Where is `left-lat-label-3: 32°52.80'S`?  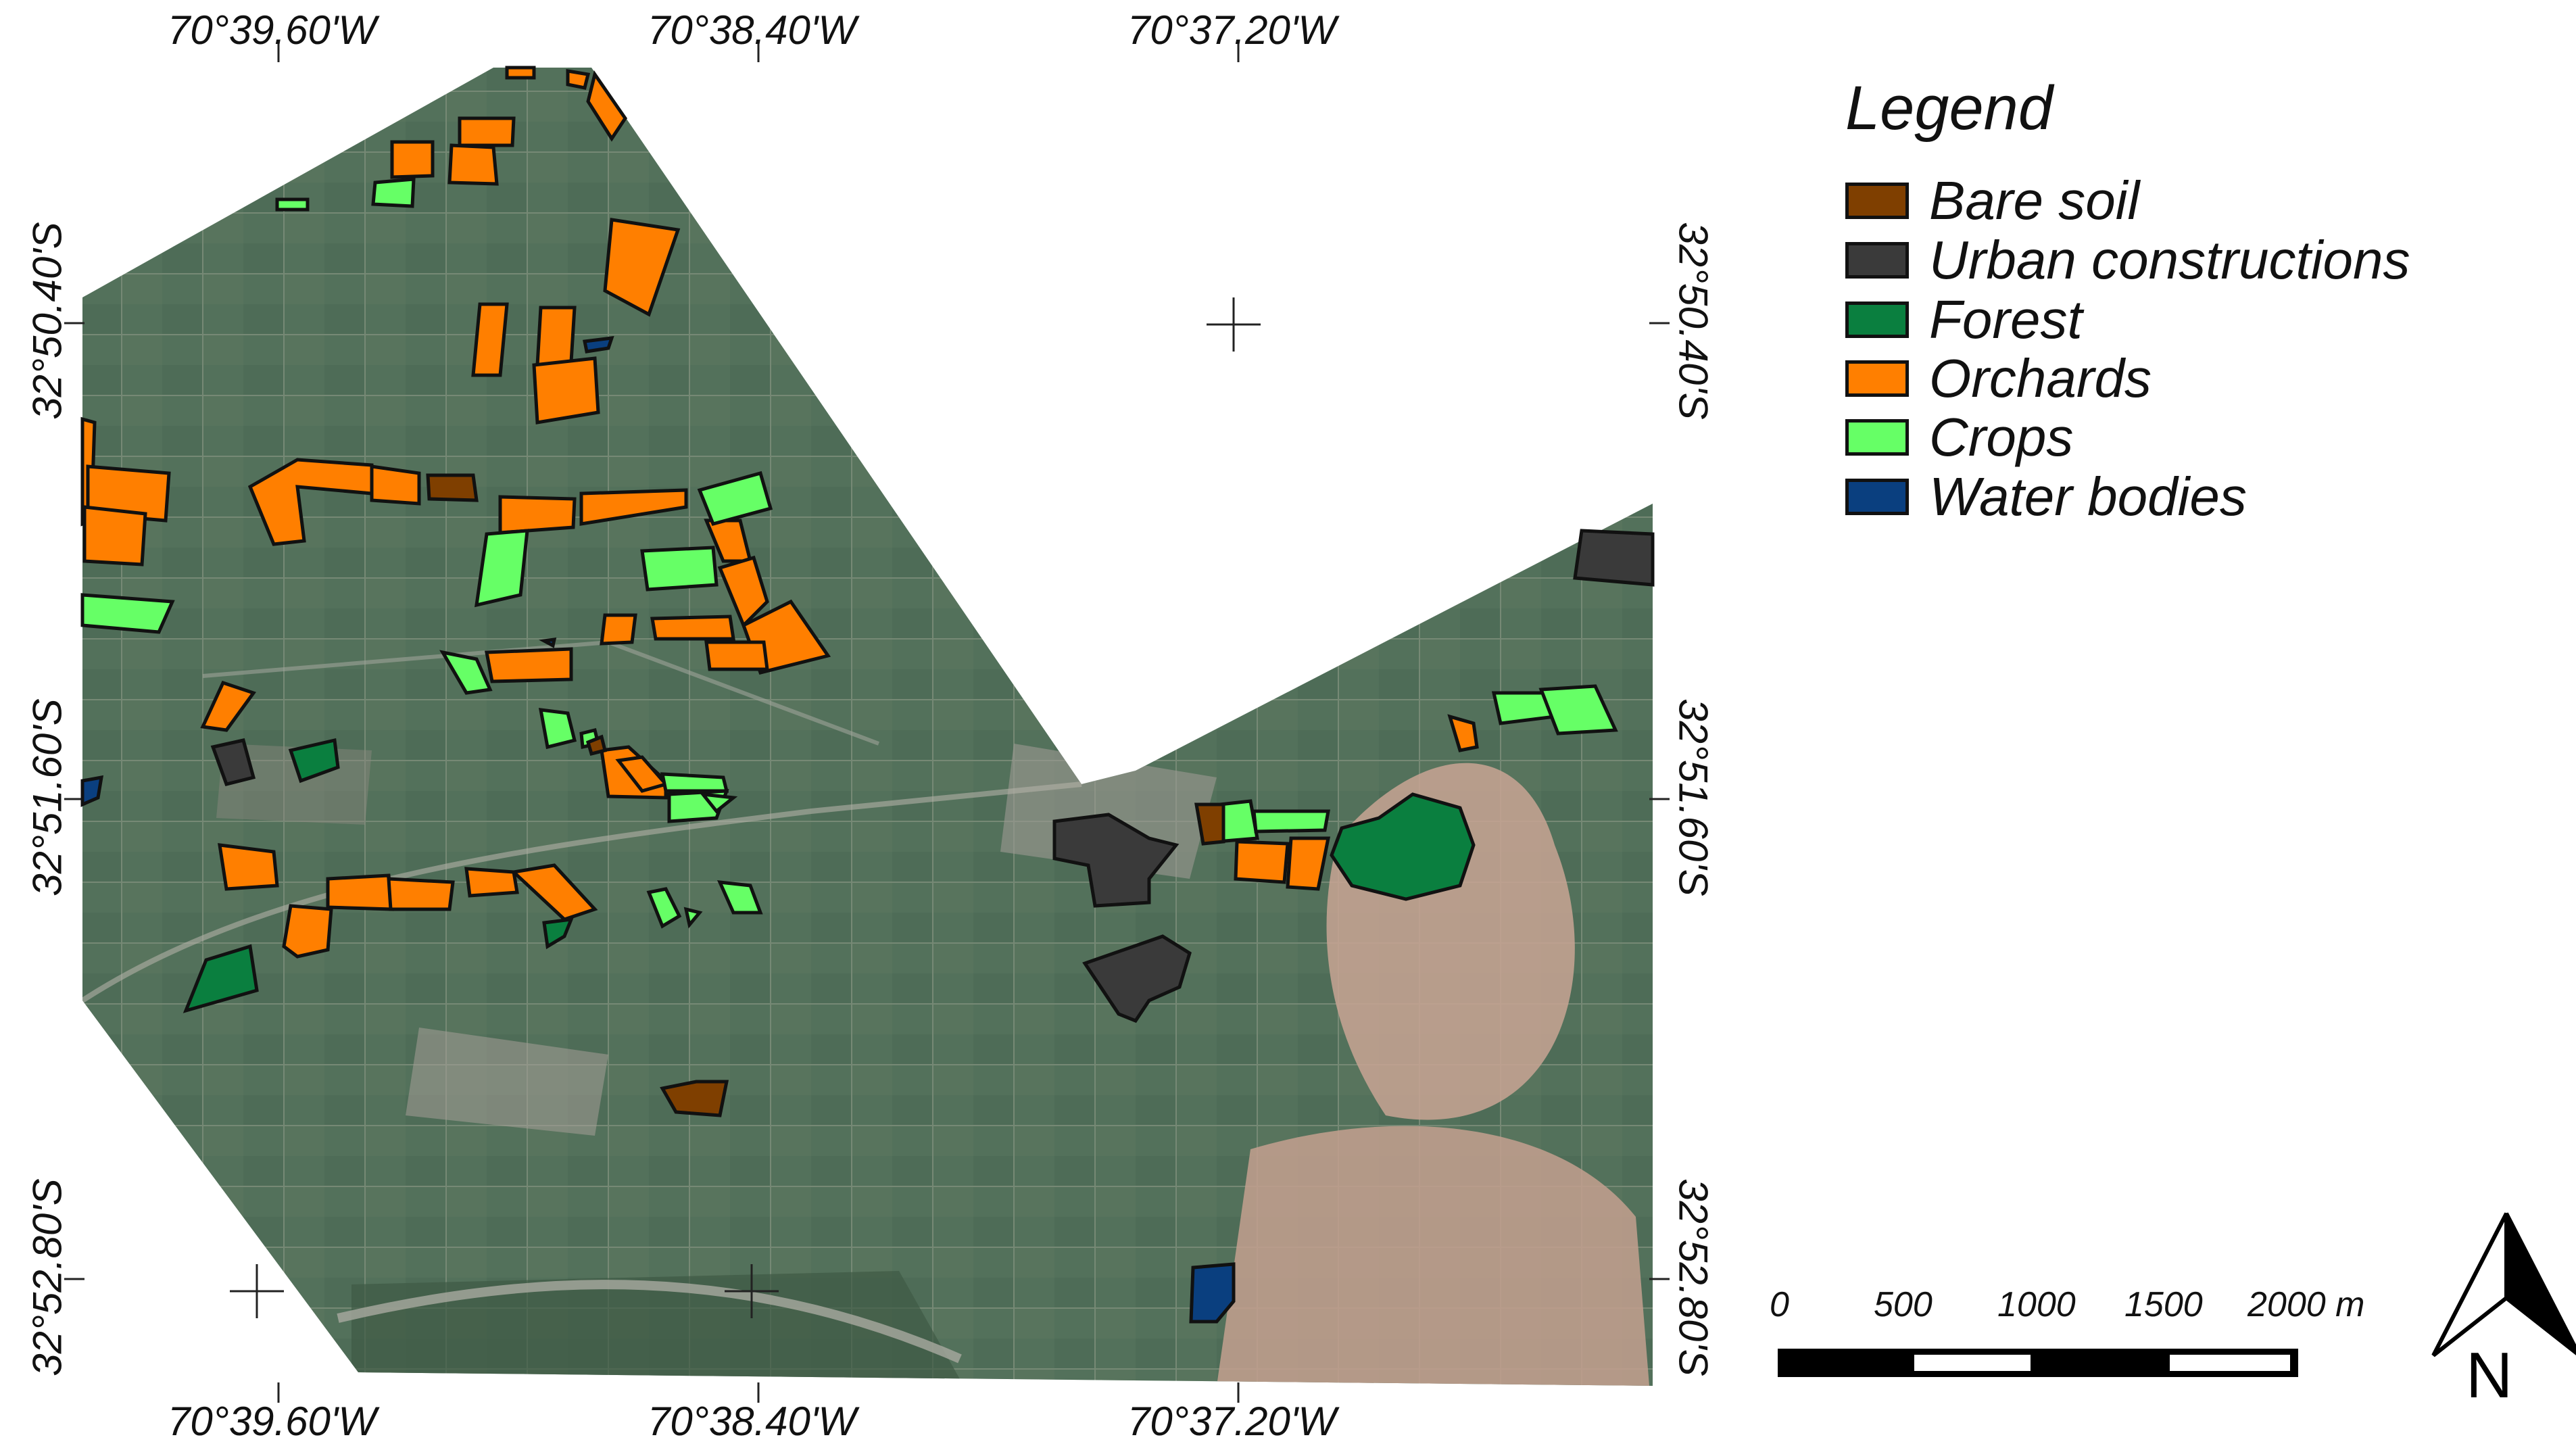
left-lat-label-3: 32°52.80'S is located at coordinates (47, 1277).